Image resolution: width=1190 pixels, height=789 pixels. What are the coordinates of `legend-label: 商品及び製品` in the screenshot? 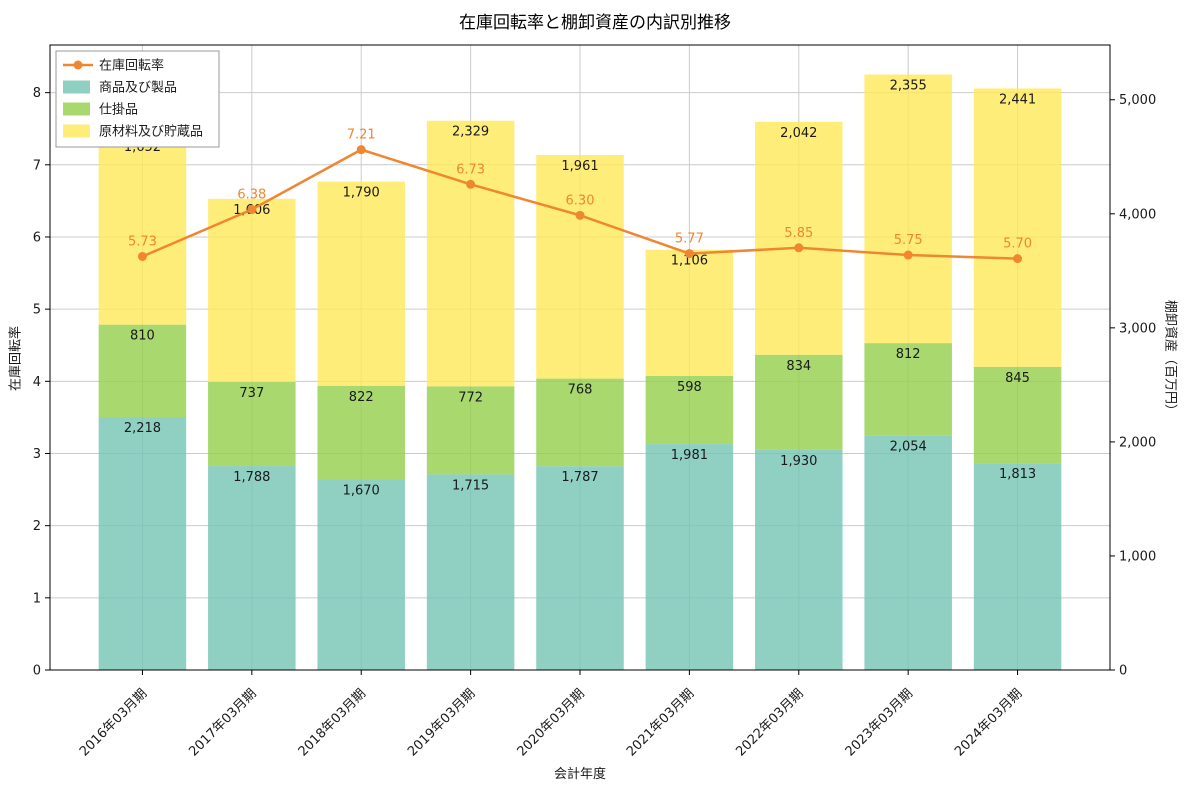 It's located at (138, 88).